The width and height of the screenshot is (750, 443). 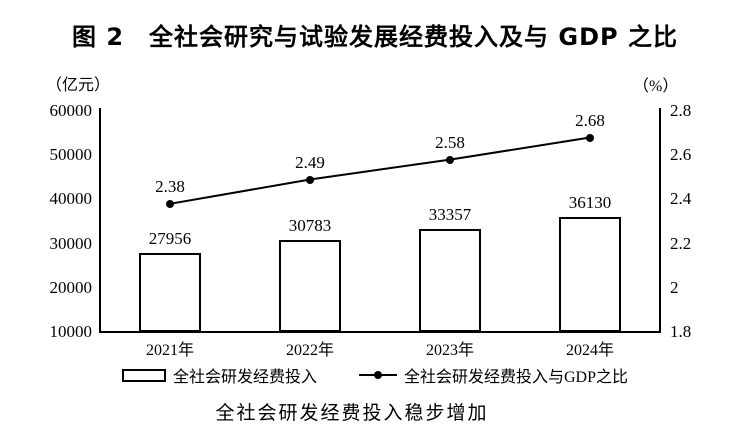 What do you see at coordinates (375, 37) in the screenshot?
I see `figure-title: 图 2 全社会研究与试验发展经费投入及与 GDP 之比` at bounding box center [375, 37].